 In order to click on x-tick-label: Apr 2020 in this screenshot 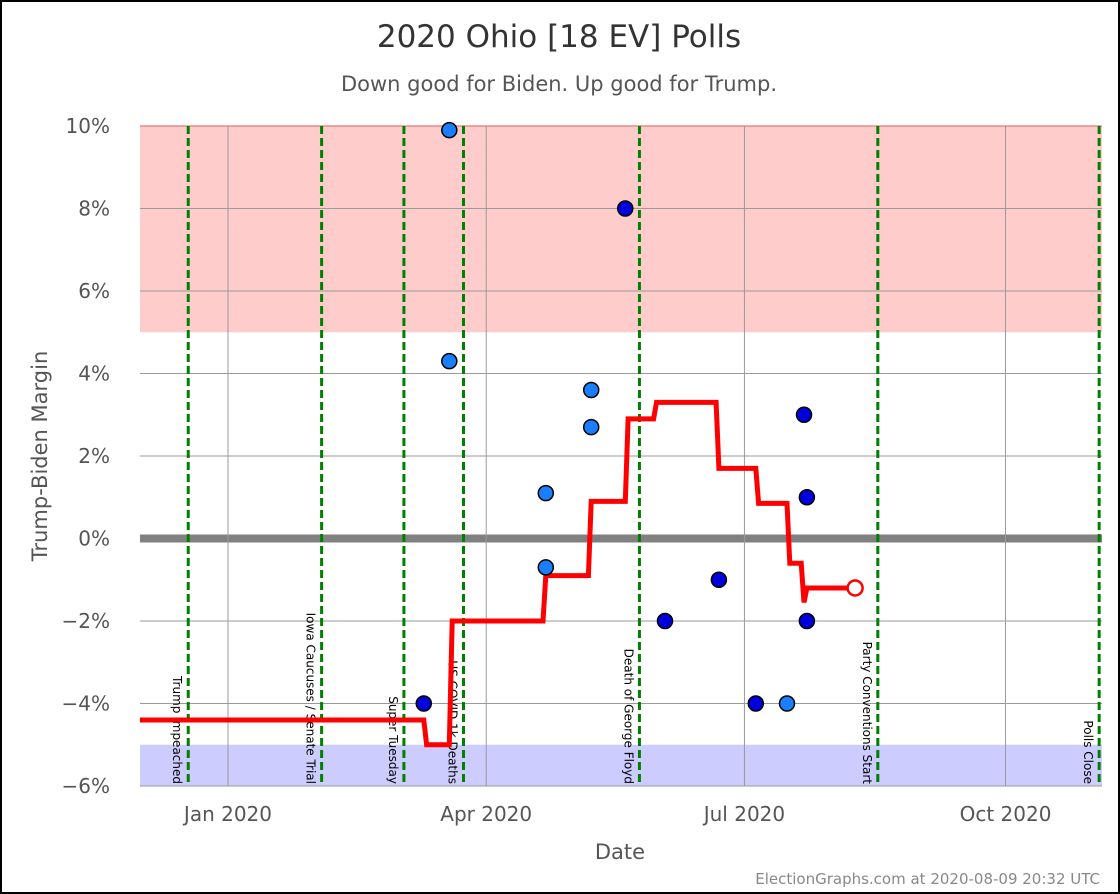, I will do `click(486, 814)`.